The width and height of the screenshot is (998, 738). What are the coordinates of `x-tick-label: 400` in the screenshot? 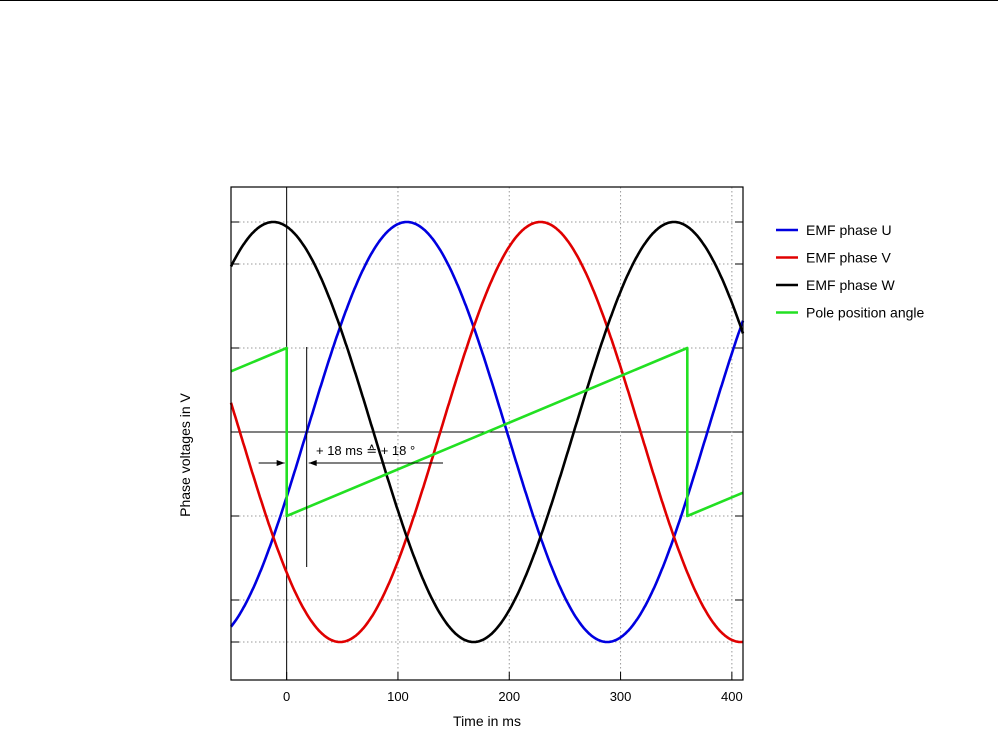 It's located at (732, 696).